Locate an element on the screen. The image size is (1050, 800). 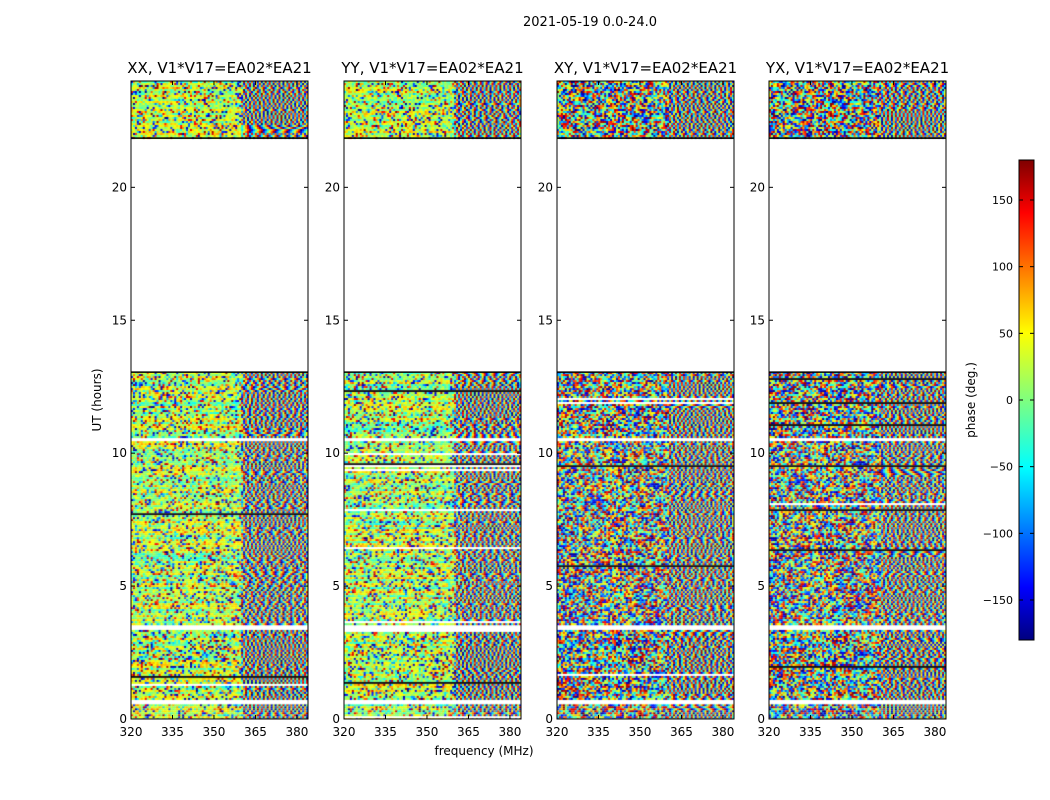
colorbar-tick-label: −50 is located at coordinates (1001, 467).